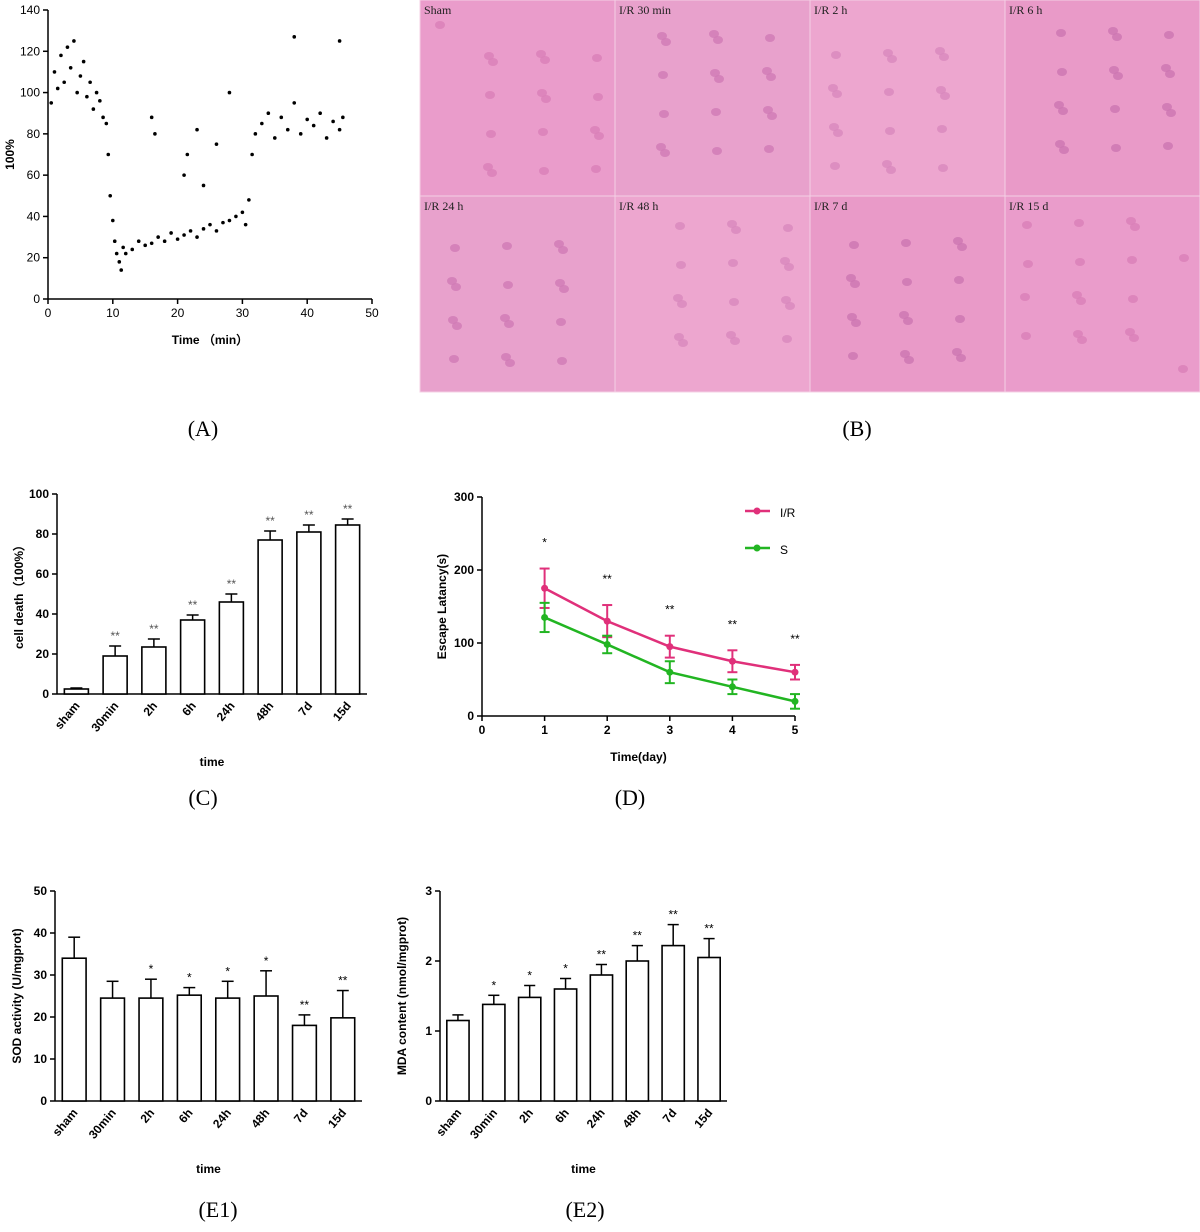 Image resolution: width=1200 pixels, height=1232 pixels. Describe the element at coordinates (795, 730) in the screenshot. I see `x-tick-label: 5` at that location.